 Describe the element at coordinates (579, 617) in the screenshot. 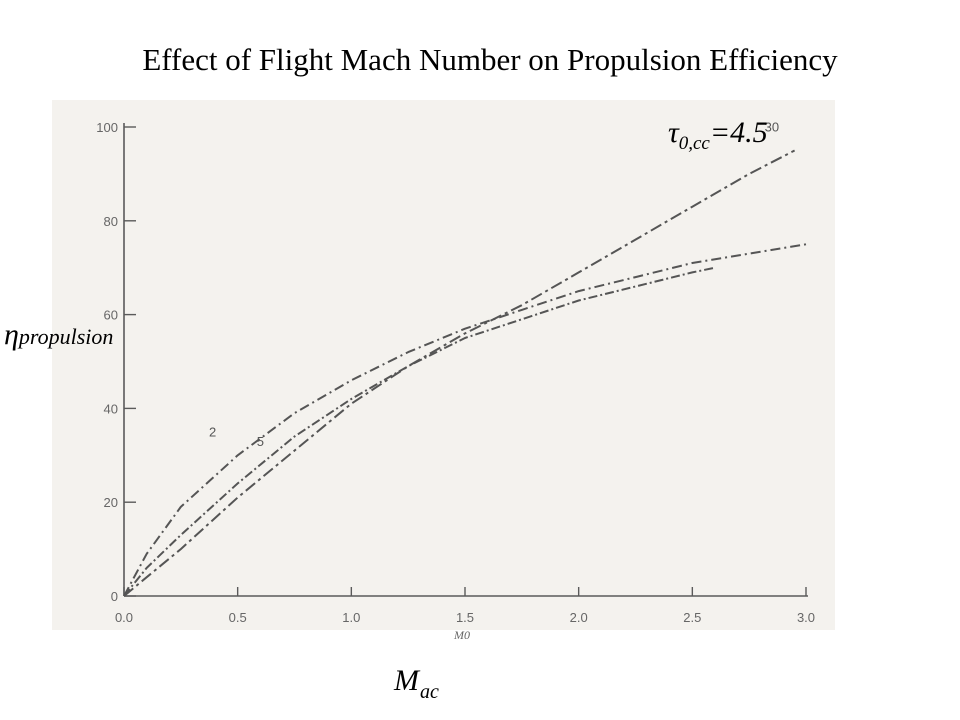

I see `x-tick-label: 2.0` at that location.